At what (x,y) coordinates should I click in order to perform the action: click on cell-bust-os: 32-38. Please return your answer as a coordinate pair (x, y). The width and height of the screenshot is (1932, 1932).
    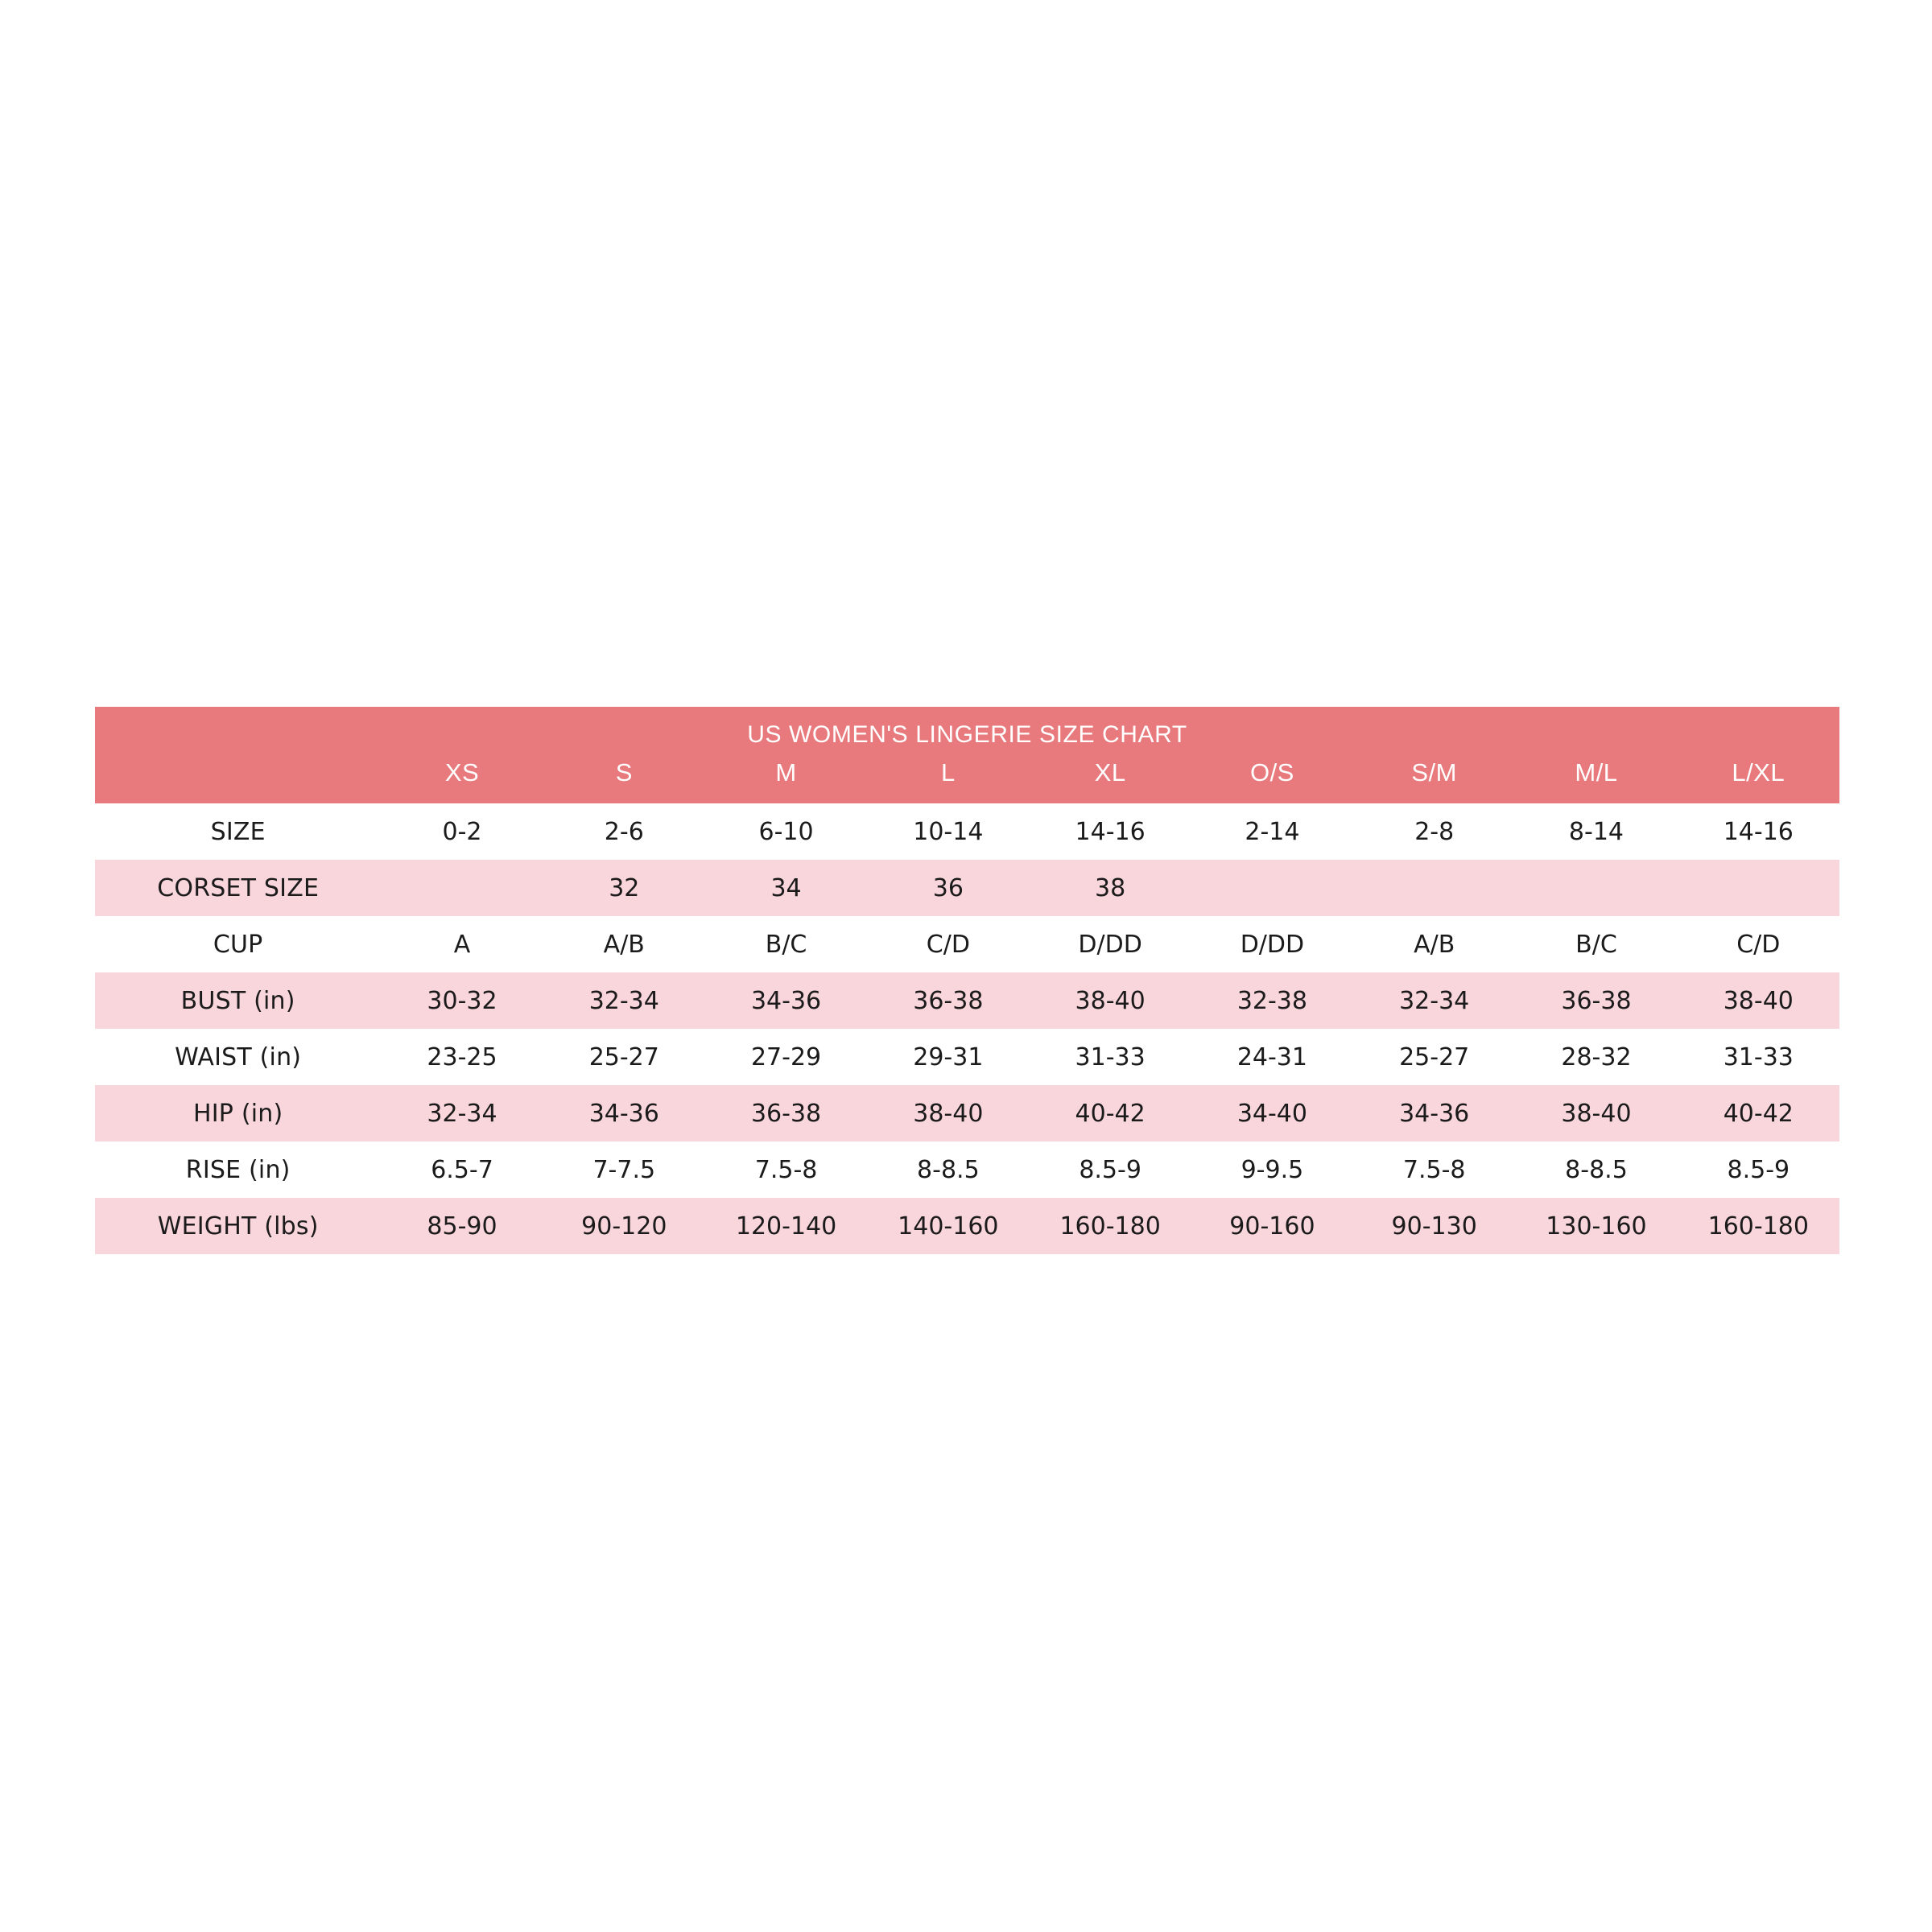
    Looking at the image, I should click on (1272, 1000).